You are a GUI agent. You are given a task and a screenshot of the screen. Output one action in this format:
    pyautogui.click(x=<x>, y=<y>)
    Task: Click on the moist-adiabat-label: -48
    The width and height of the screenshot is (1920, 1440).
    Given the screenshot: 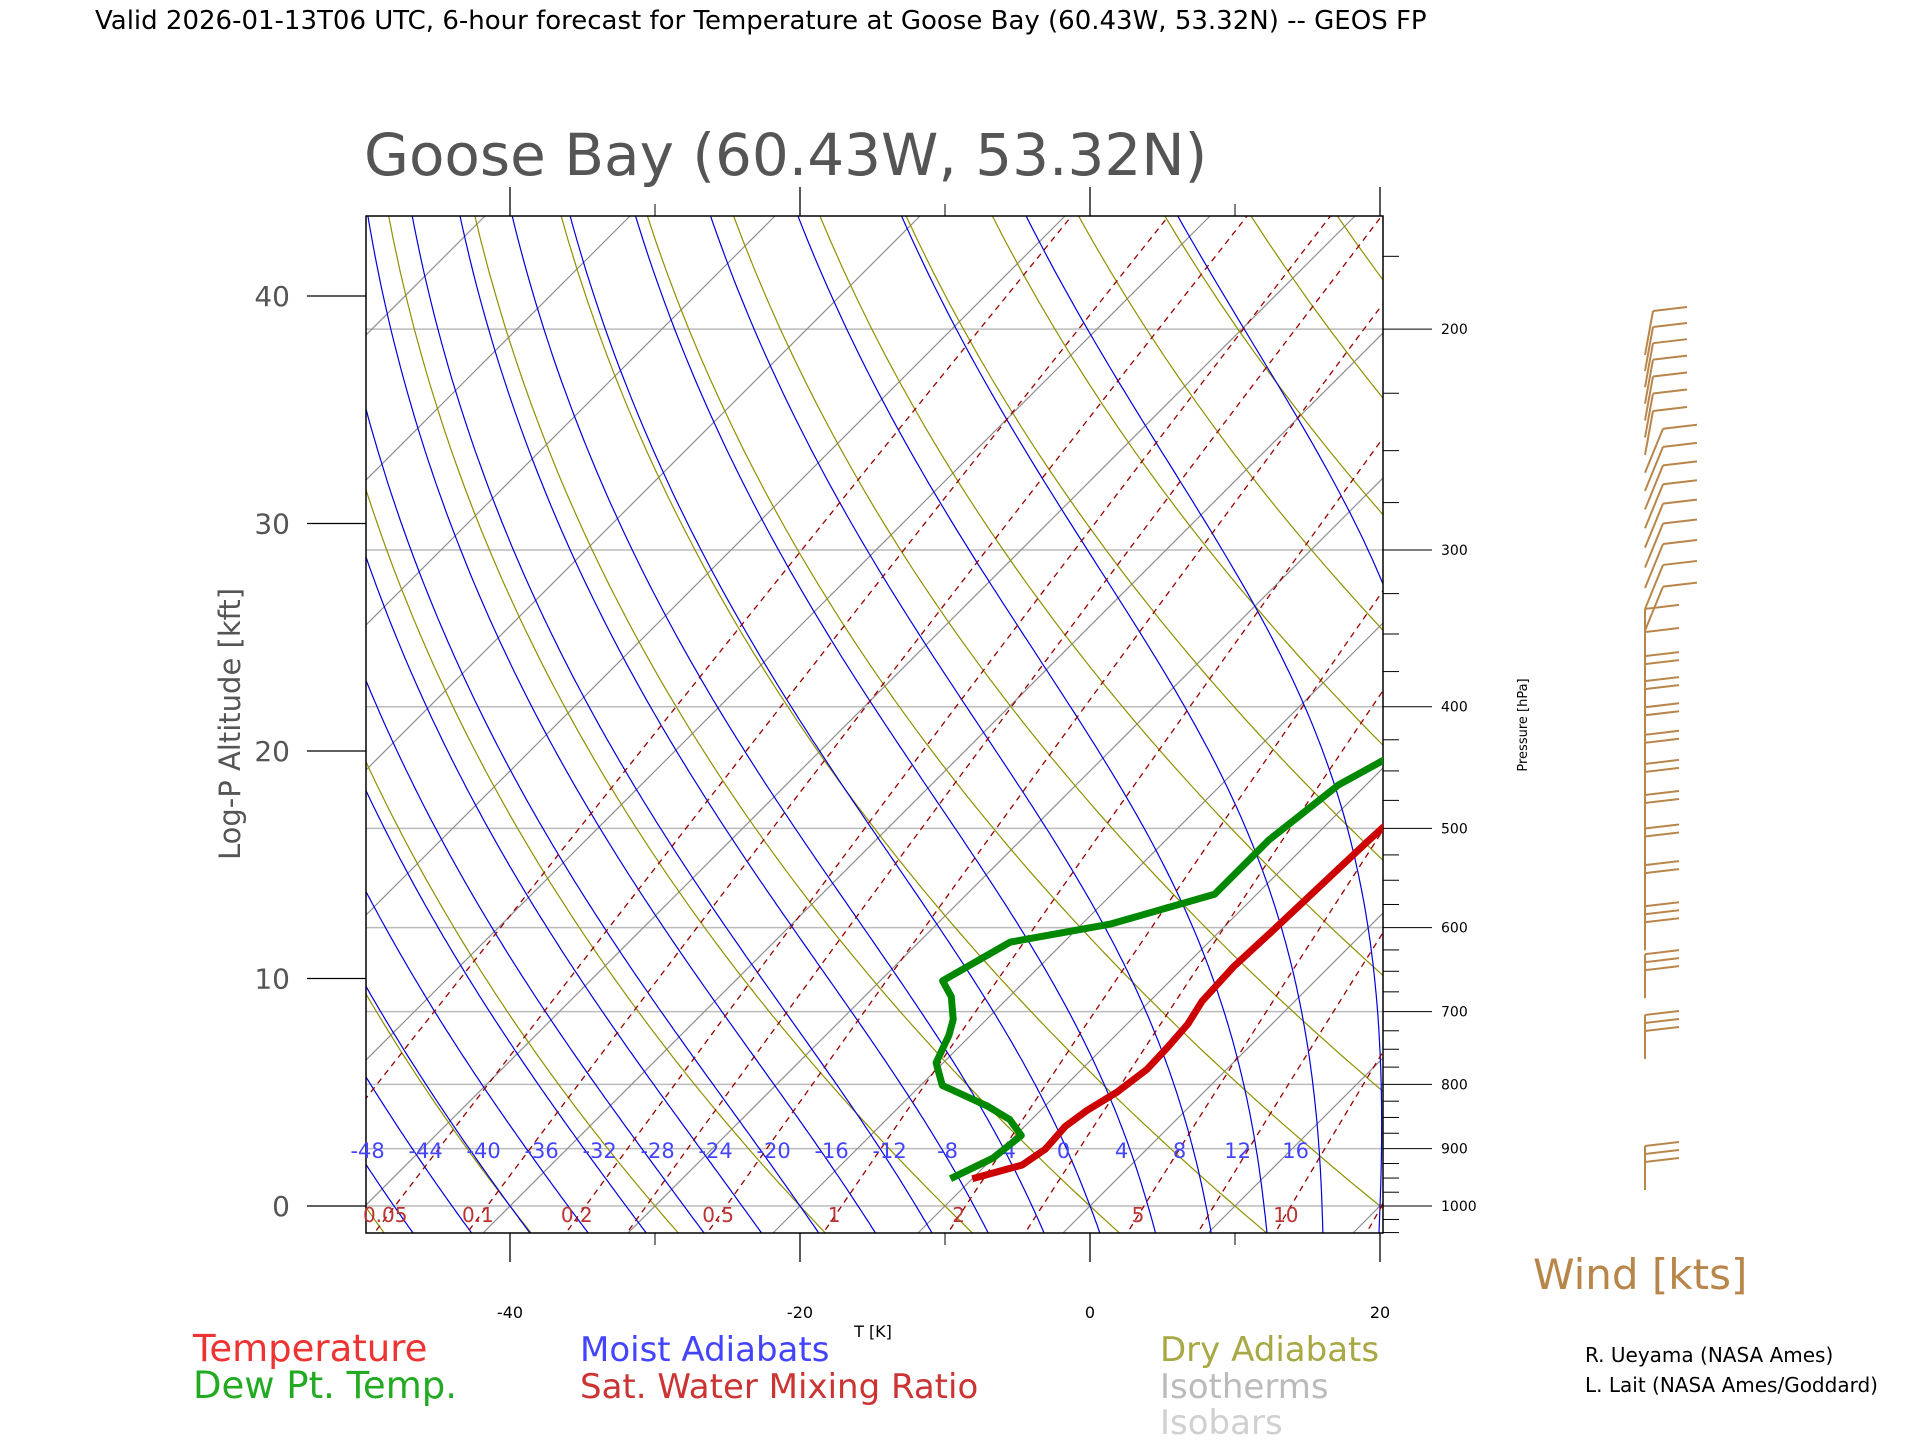 What is the action you would take?
    pyautogui.click(x=367, y=1151)
    